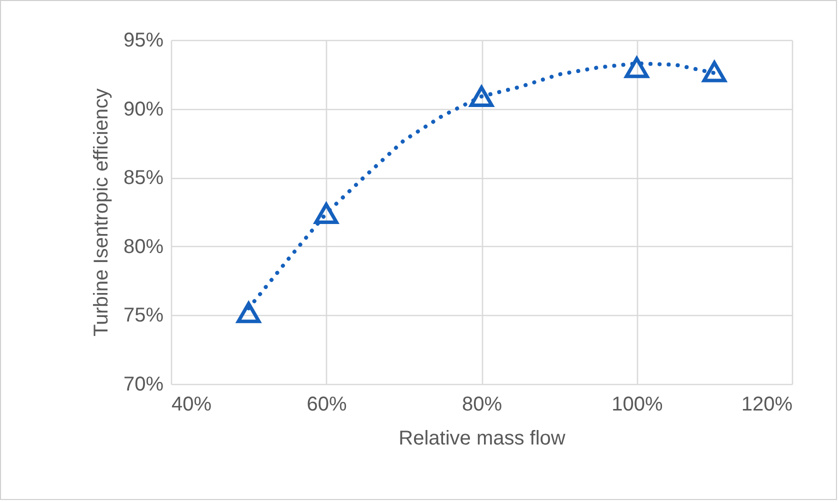 This screenshot has height=502, width=839. What do you see at coordinates (143, 315) in the screenshot?
I see `y-tick-label: 75%` at bounding box center [143, 315].